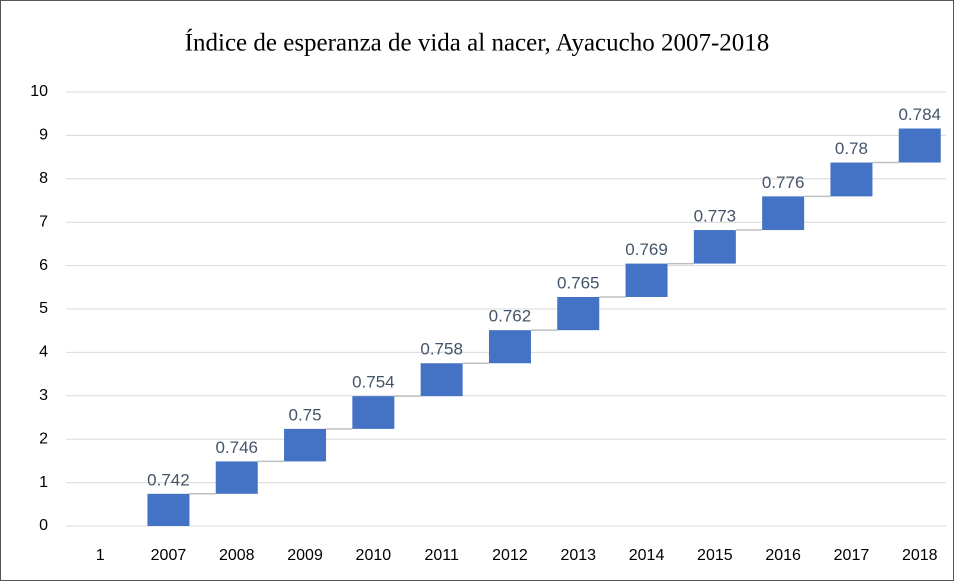 The height and width of the screenshot is (581, 954). Describe the element at coordinates (851, 148) in the screenshot. I see `value-label: 0.78` at that location.